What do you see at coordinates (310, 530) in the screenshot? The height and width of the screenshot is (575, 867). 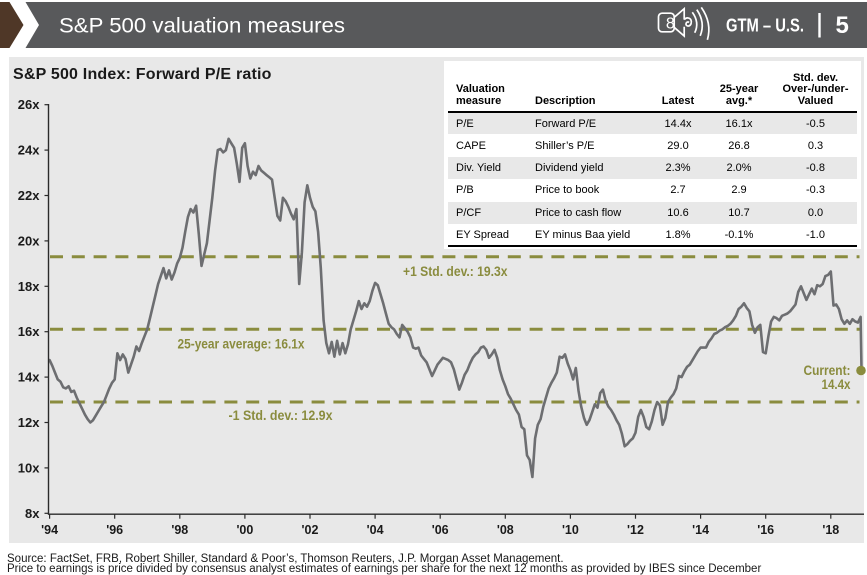 I see `svg-text: '02` at bounding box center [310, 530].